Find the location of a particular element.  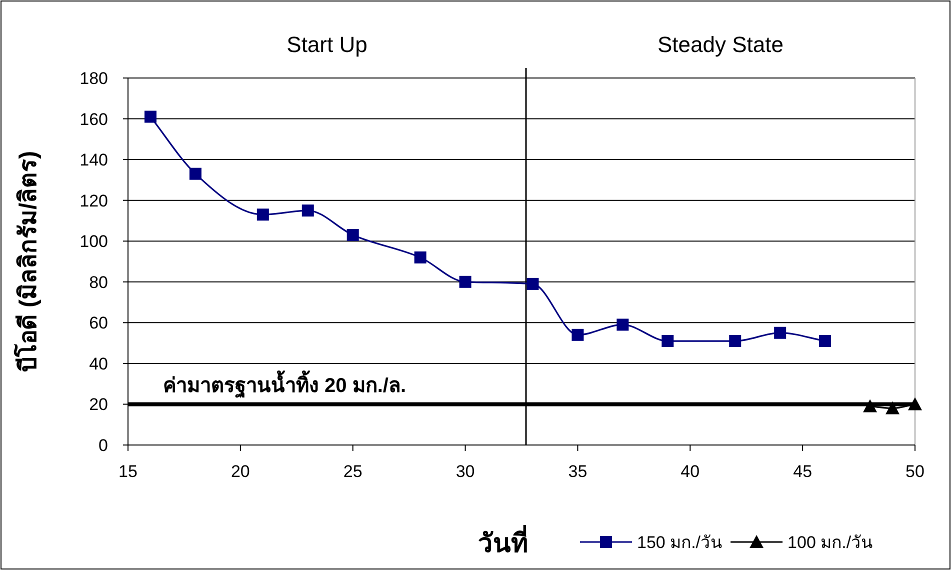

text: Steady State is located at coordinates (721, 44).